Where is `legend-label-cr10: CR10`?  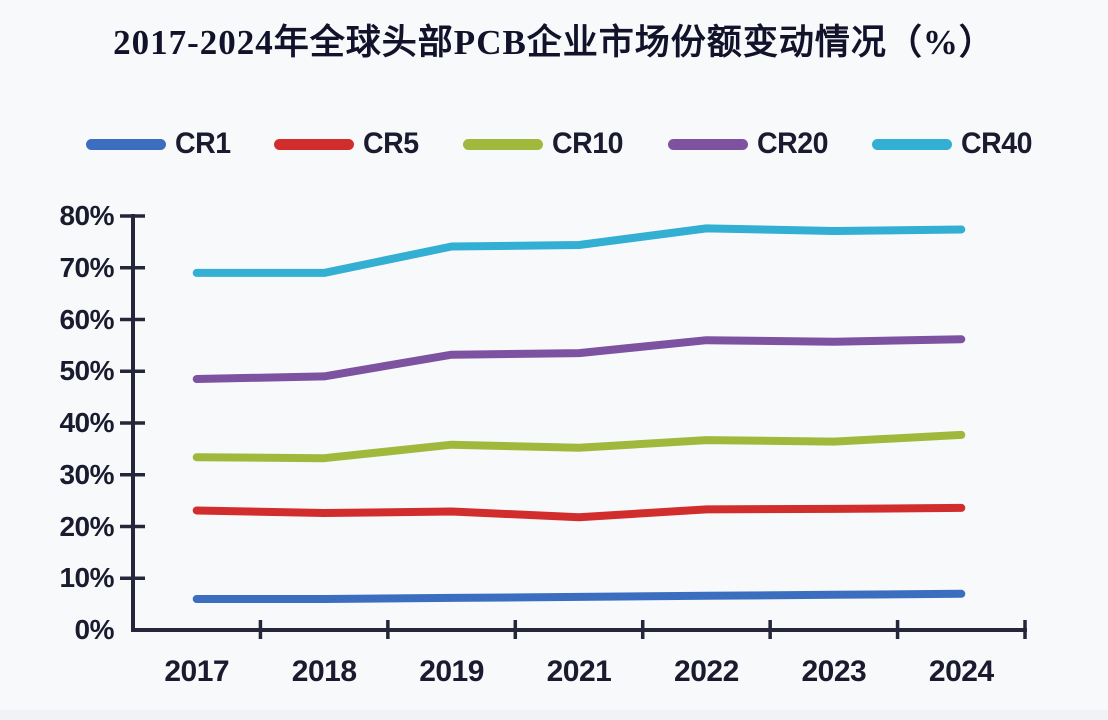 legend-label-cr10: CR10 is located at coordinates (587, 143).